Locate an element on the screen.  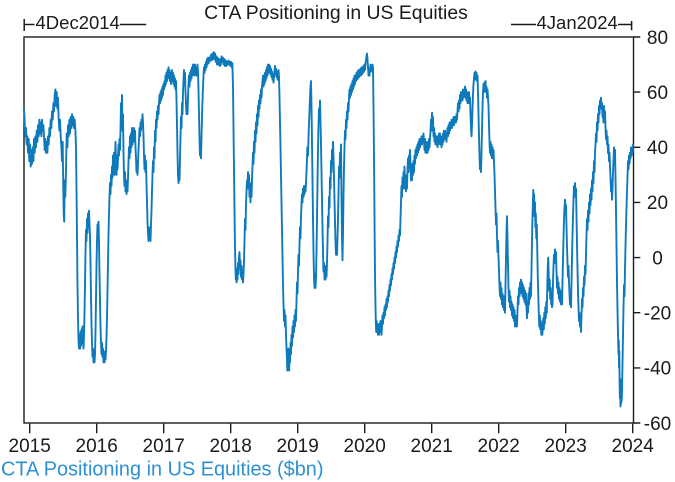
svg-text: 2021 is located at coordinates (432, 446).